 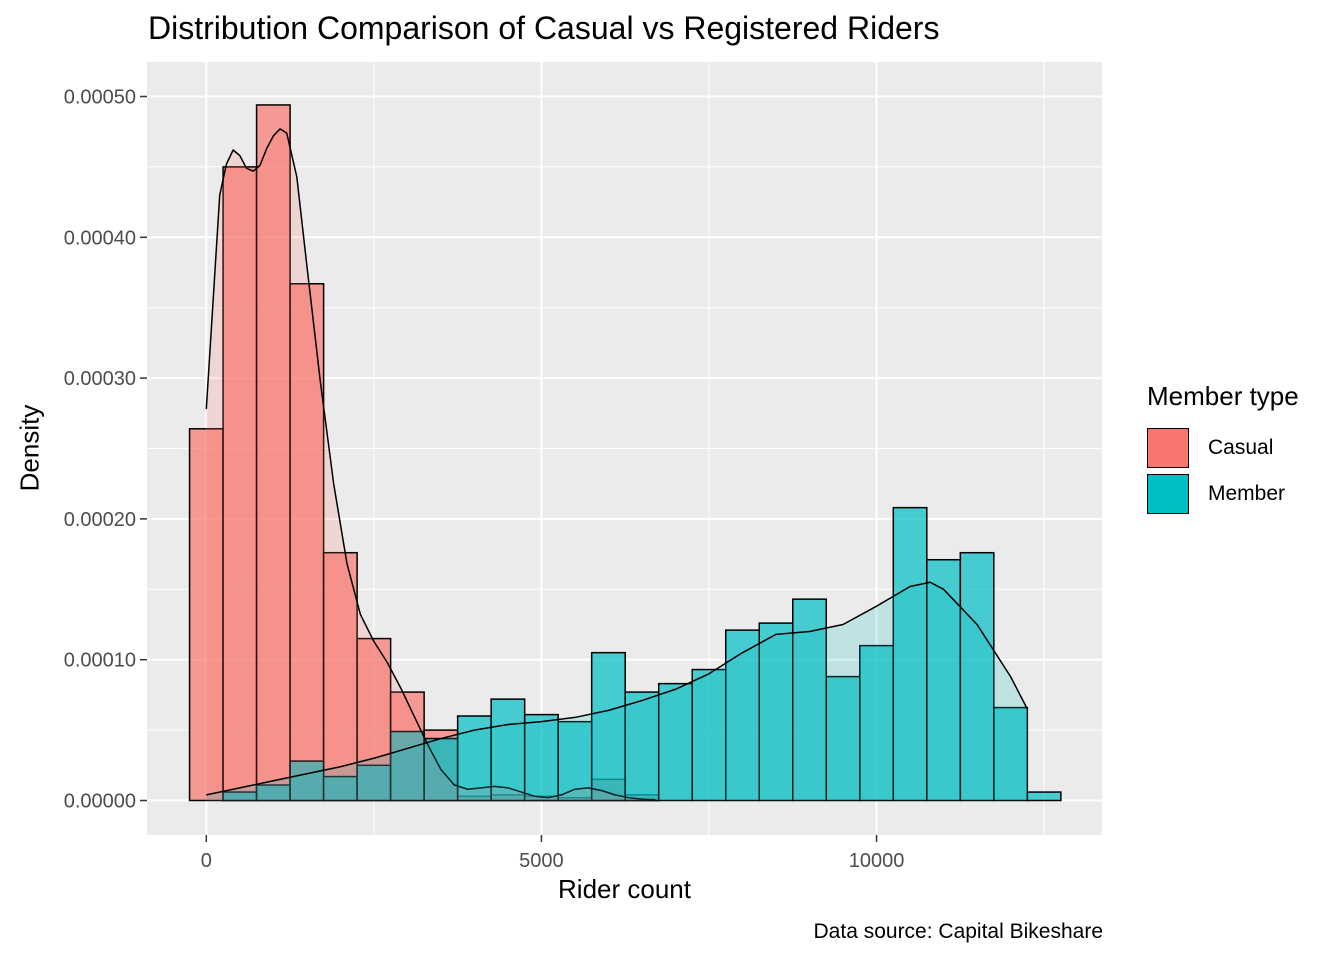 What do you see at coordinates (100, 379) in the screenshot?
I see `y-tick-label: 0.00030` at bounding box center [100, 379].